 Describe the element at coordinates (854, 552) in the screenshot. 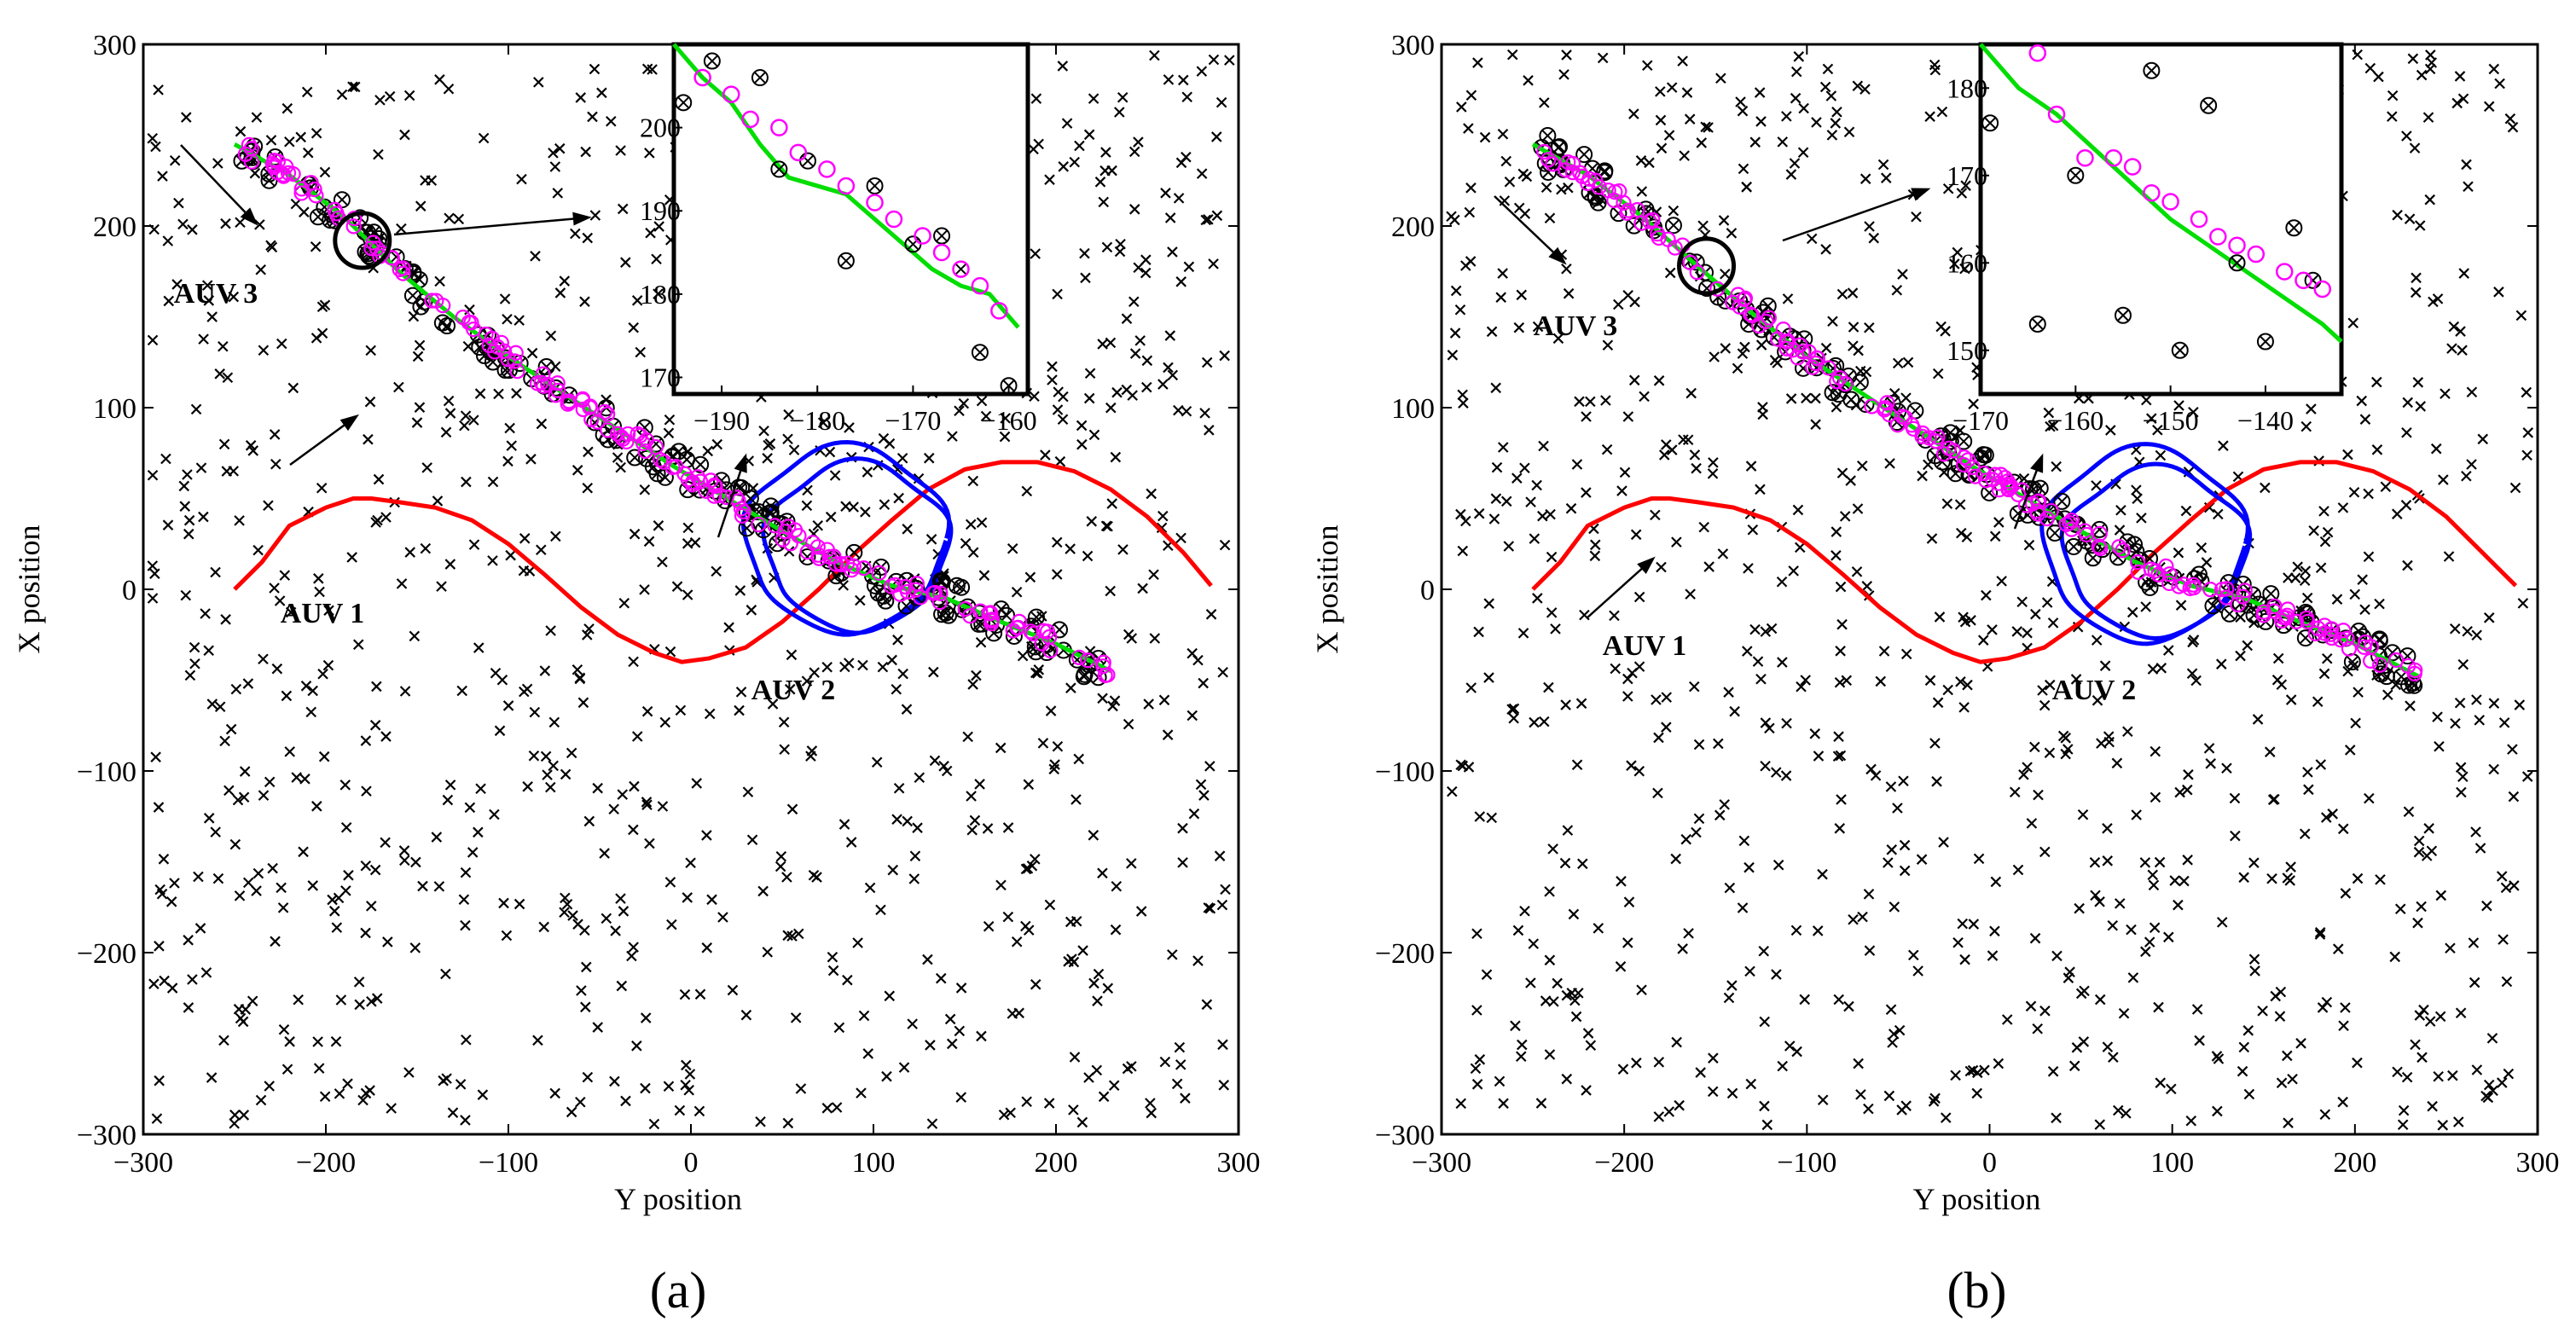

I see `observed-landmark-marker` at that location.